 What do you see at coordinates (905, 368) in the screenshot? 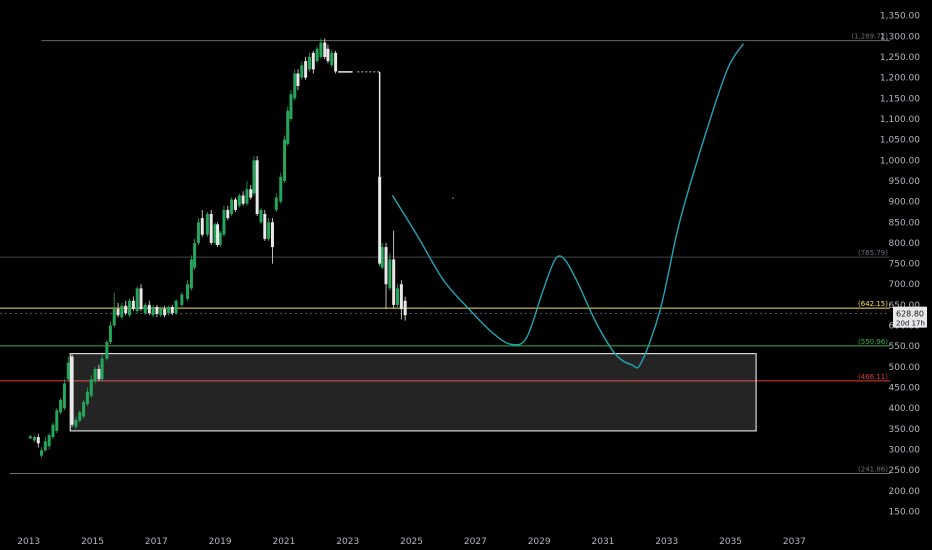
I see `y-tick-label-7: 500.00` at bounding box center [905, 368].